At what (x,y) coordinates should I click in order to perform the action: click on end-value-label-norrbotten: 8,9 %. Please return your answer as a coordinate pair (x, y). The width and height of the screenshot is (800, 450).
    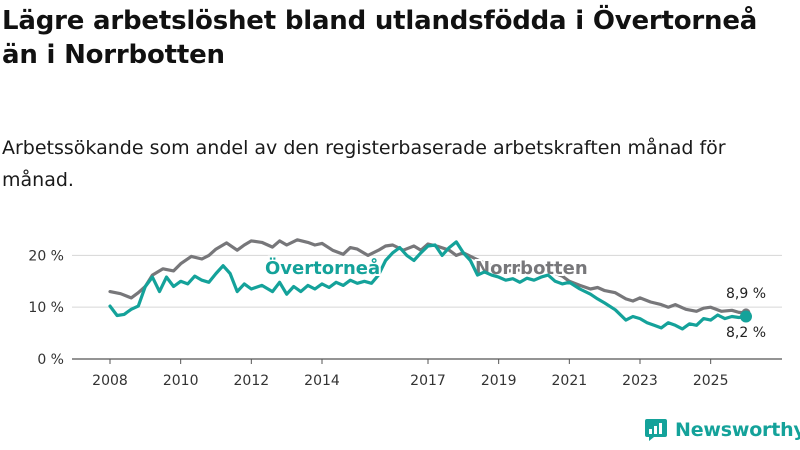
    Looking at the image, I should click on (746, 294).